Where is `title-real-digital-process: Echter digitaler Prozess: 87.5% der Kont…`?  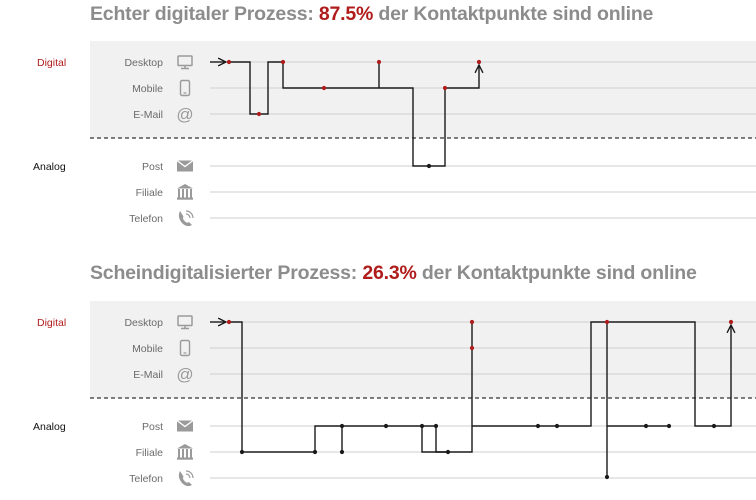 title-real-digital-process: Echter digitaler Prozess: 87.5% der Kont… is located at coordinates (371, 14).